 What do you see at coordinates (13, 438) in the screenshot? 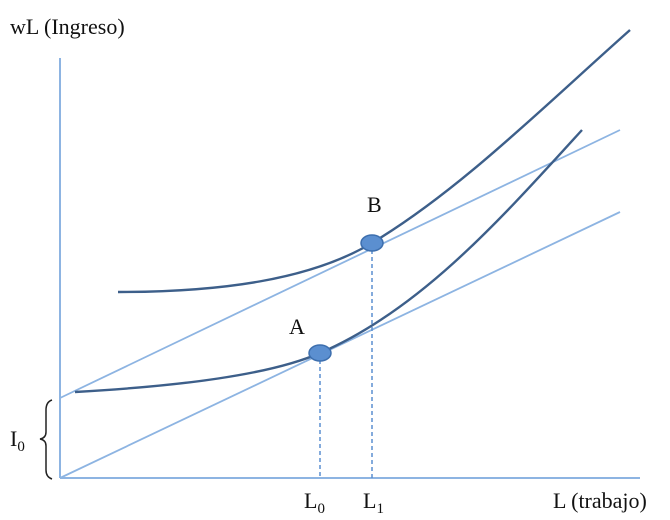
I see `intercept-base: I` at bounding box center [13, 438].